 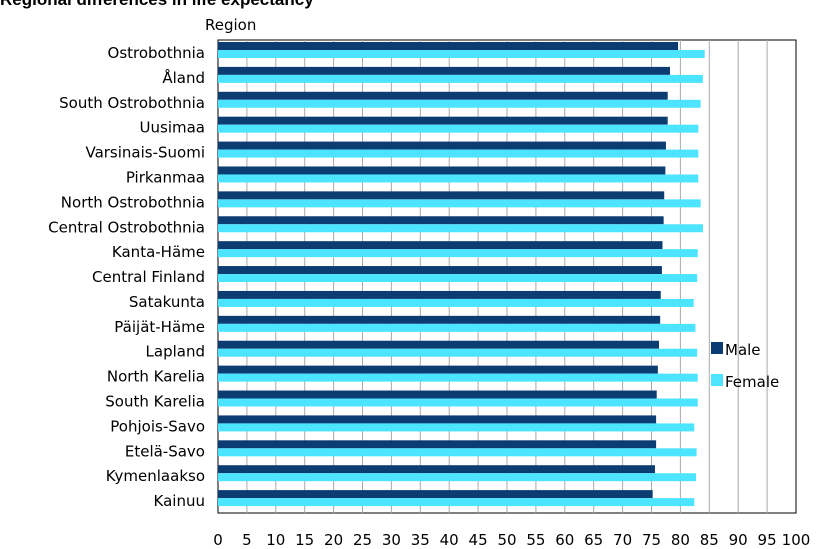 What do you see at coordinates (175, 352) in the screenshot?
I see `category-label: Lapland` at bounding box center [175, 352].